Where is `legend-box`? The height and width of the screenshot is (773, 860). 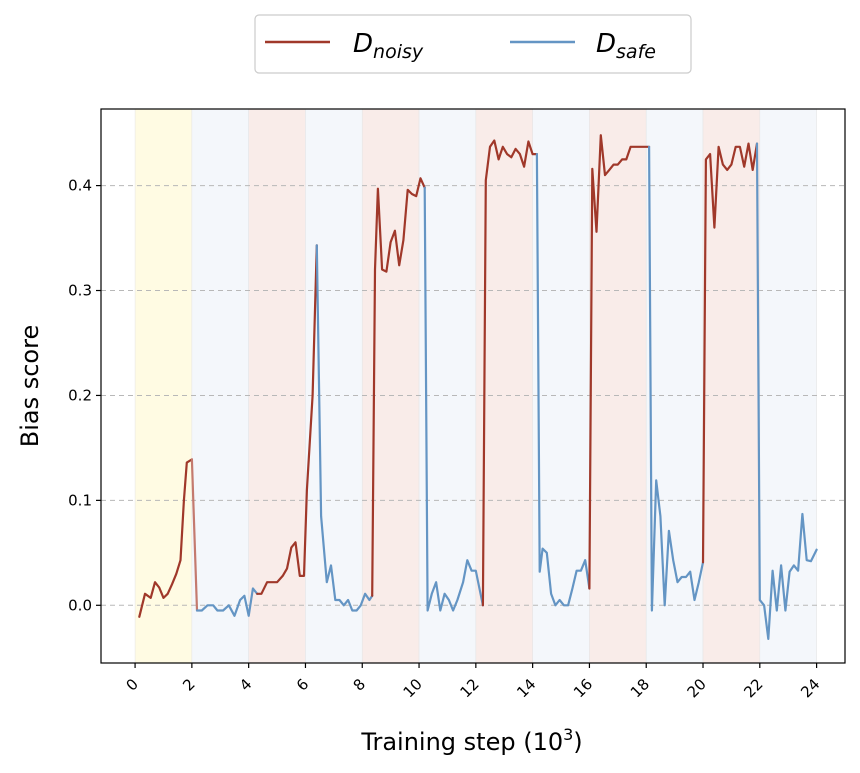 legend-box is located at coordinates (473, 44).